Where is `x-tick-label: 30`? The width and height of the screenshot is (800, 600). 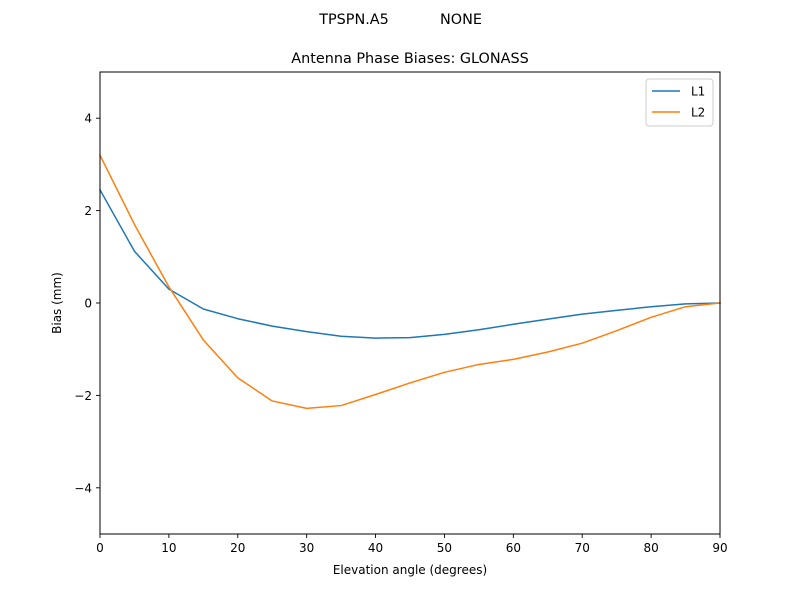
x-tick-label: 30 is located at coordinates (306, 548).